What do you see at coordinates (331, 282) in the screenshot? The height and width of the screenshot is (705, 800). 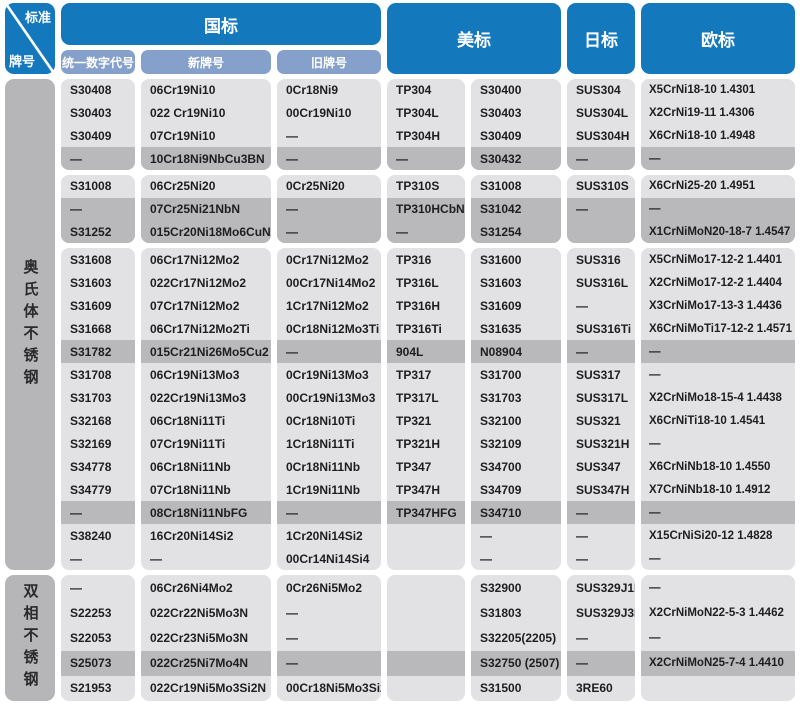 I see `grade-cell-gb-old: 00Cr17Ni14Mo2` at bounding box center [331, 282].